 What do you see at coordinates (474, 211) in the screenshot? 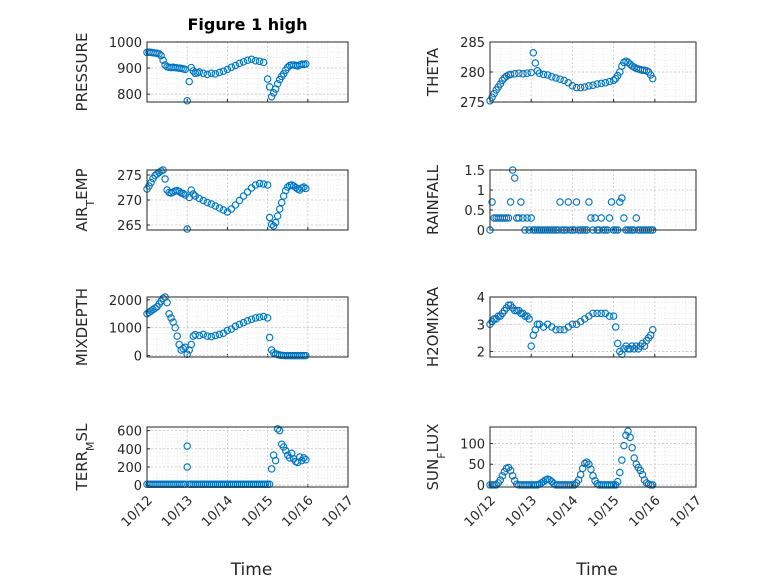
I see `y-tick-label: 0.5` at bounding box center [474, 211].